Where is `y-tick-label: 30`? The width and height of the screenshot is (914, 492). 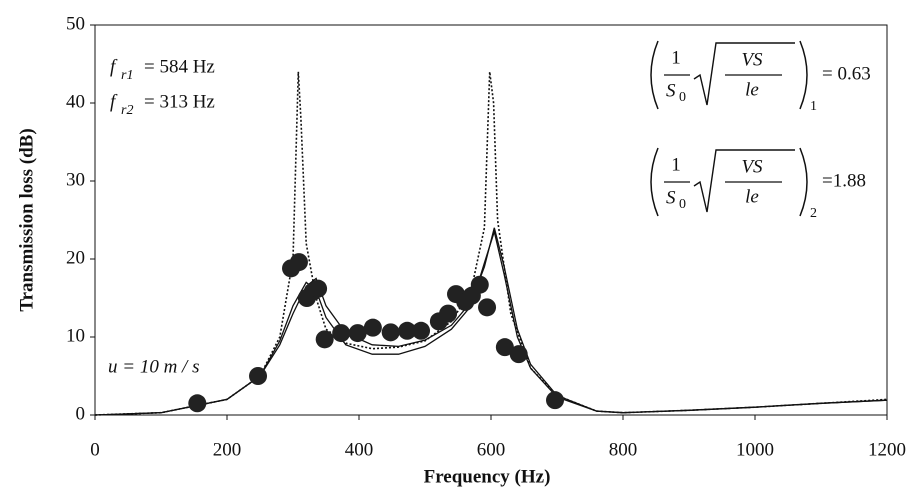 y-tick-label: 30 is located at coordinates (75, 179).